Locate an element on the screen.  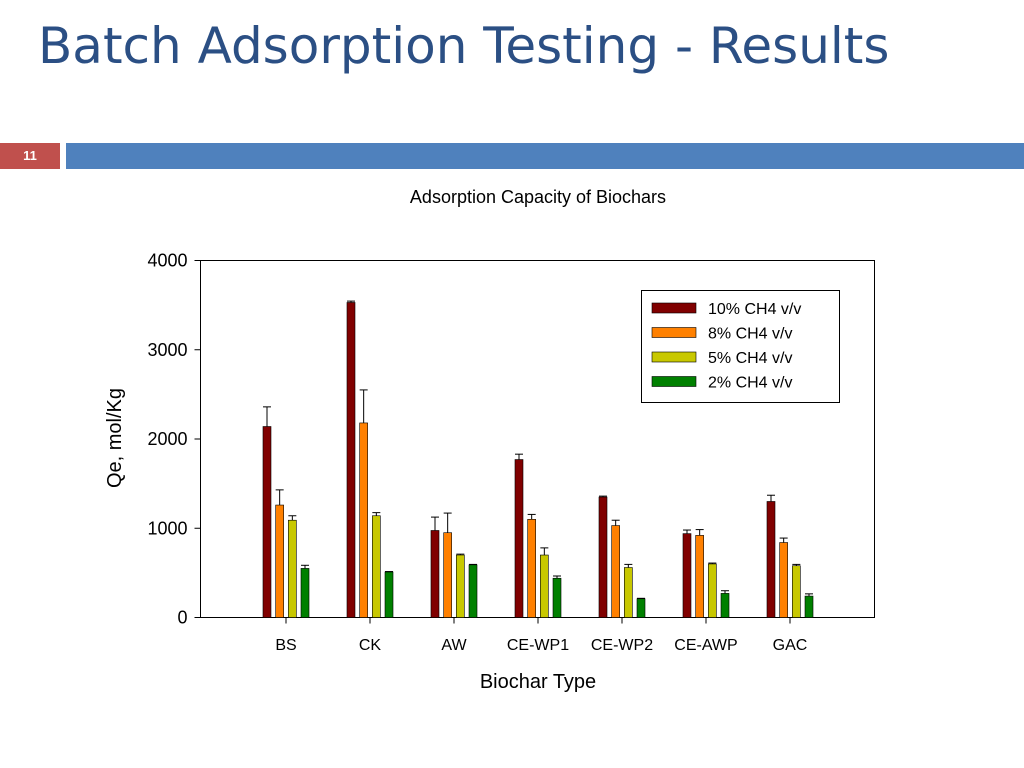
chart-title: Adsorption Capacity of Biochars is located at coordinates (538, 197).